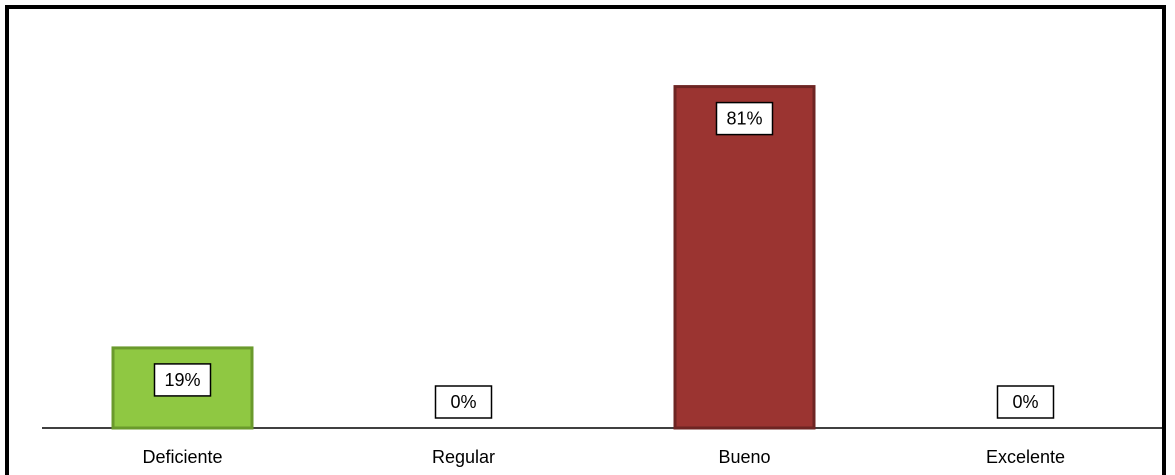 This screenshot has height=475, width=1175. I want to click on data-label-box-excelente, so click(1025, 402).